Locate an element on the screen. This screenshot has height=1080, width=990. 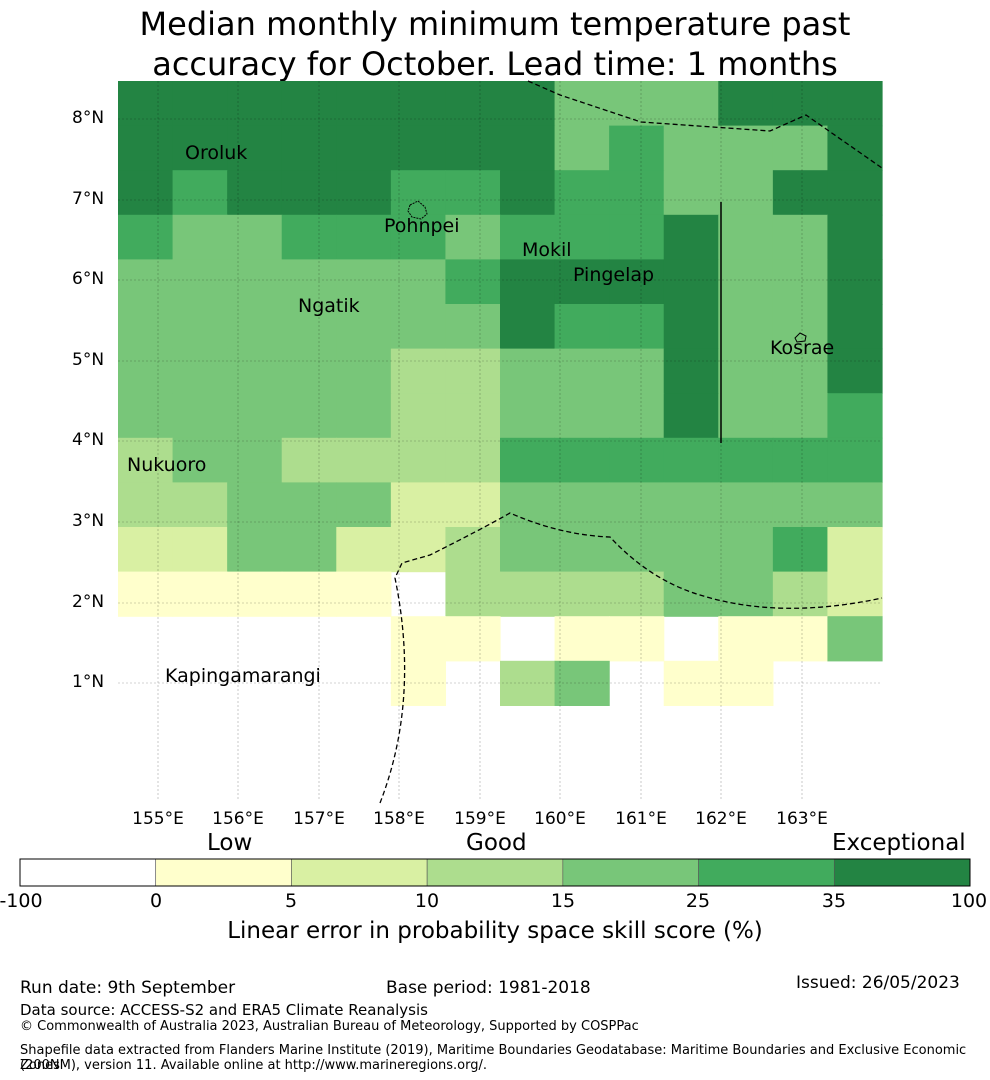
colorbar-tick: 15 is located at coordinates (563, 901).